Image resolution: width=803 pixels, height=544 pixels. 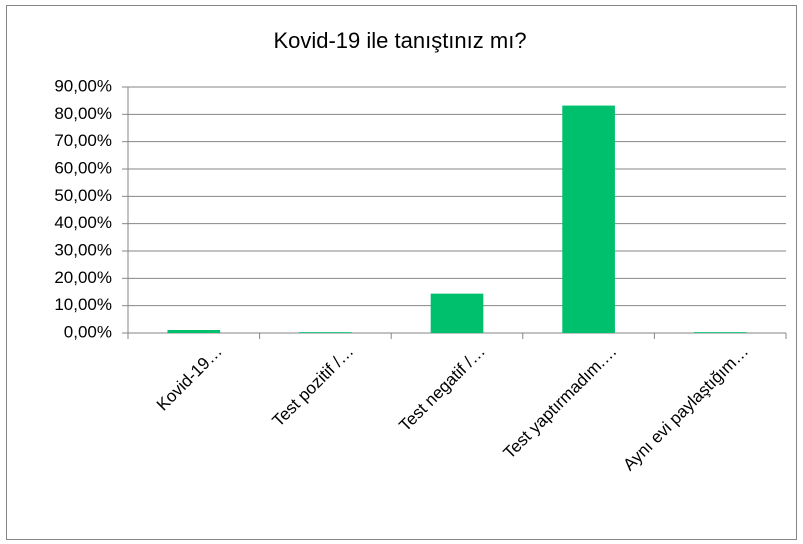 What do you see at coordinates (83, 222) in the screenshot?
I see `y-tick-label: 40,00%` at bounding box center [83, 222].